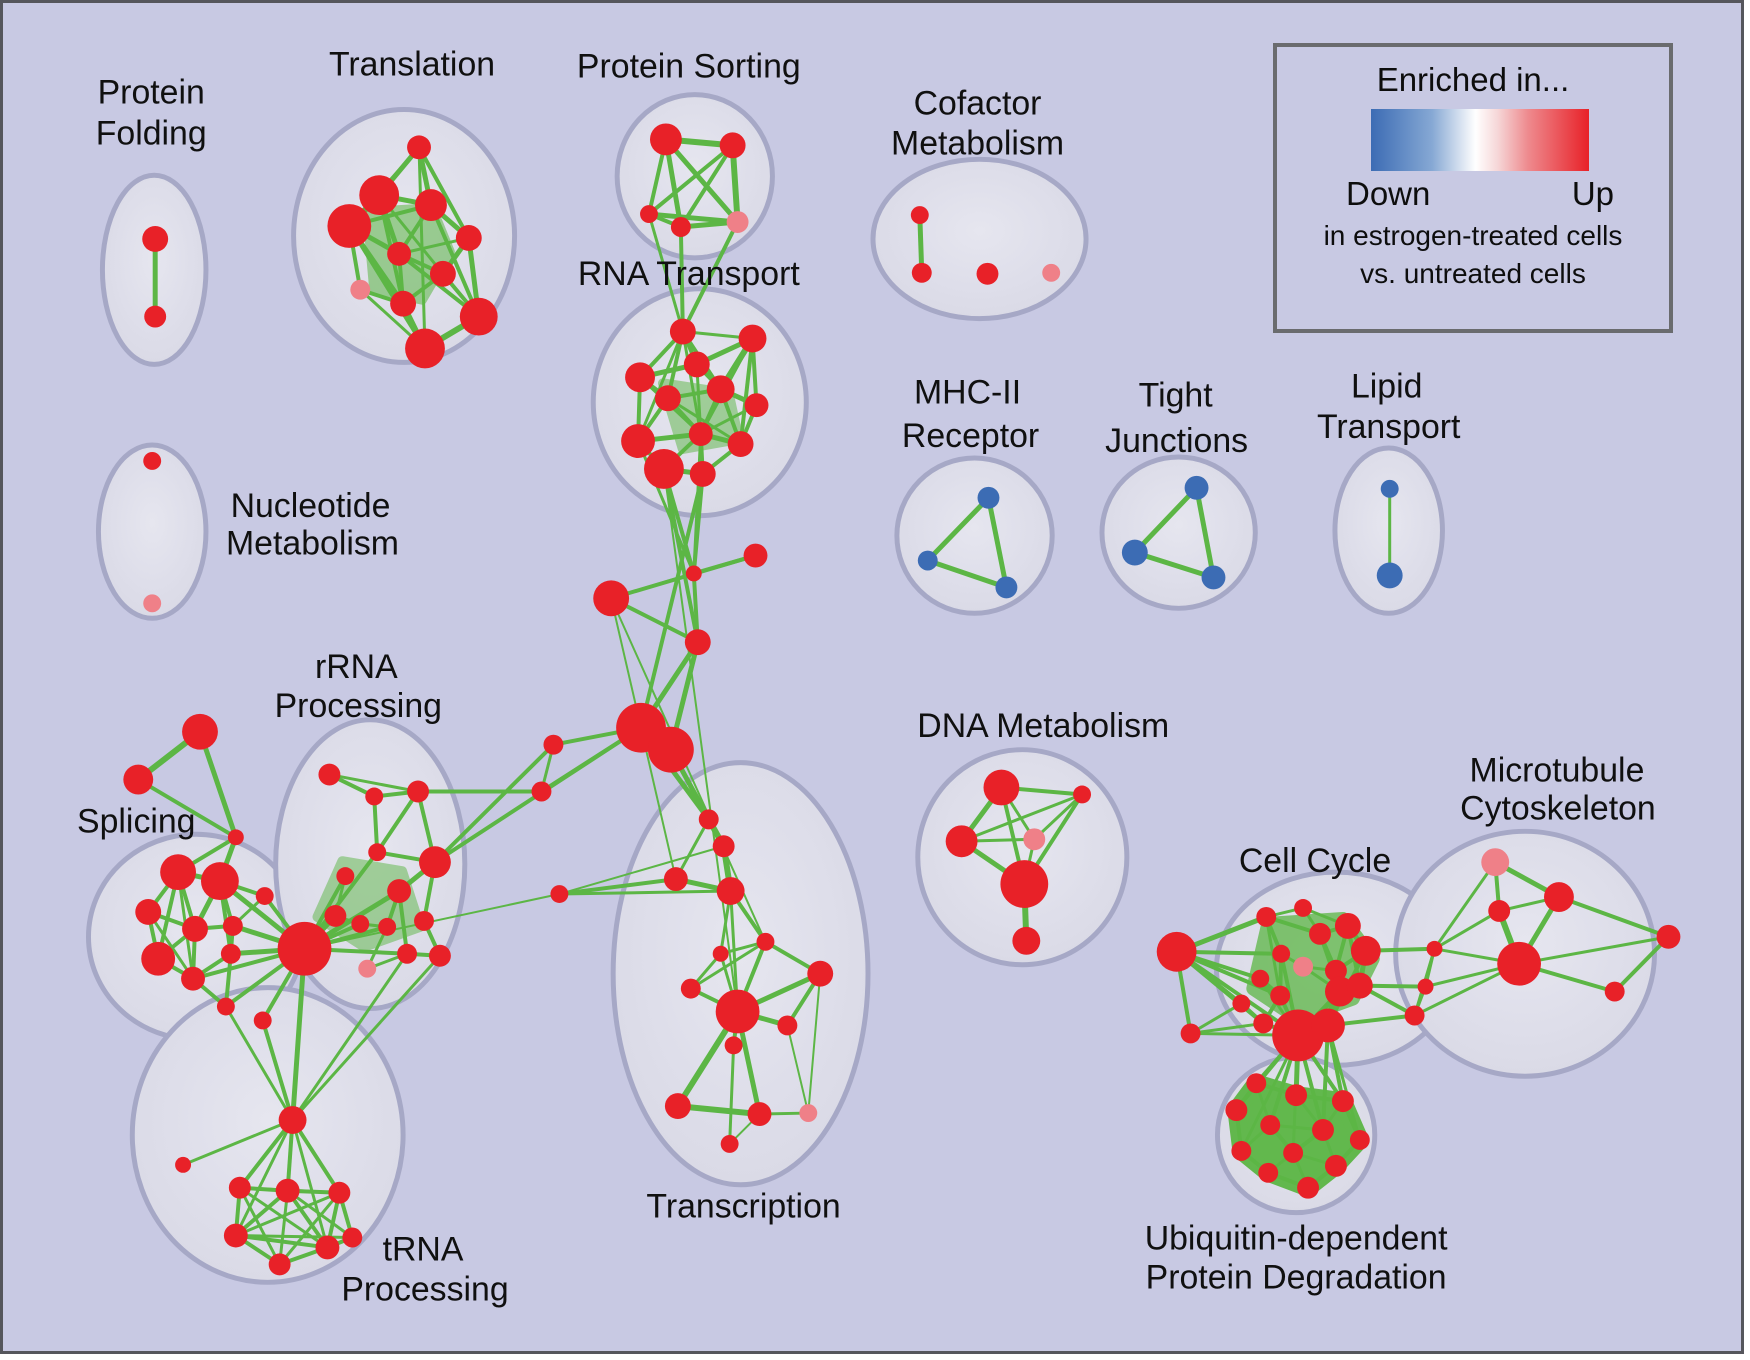 The height and width of the screenshot is (1360, 1750). I want to click on cluster-ellipse-mhc-ii-receptor, so click(974, 535).